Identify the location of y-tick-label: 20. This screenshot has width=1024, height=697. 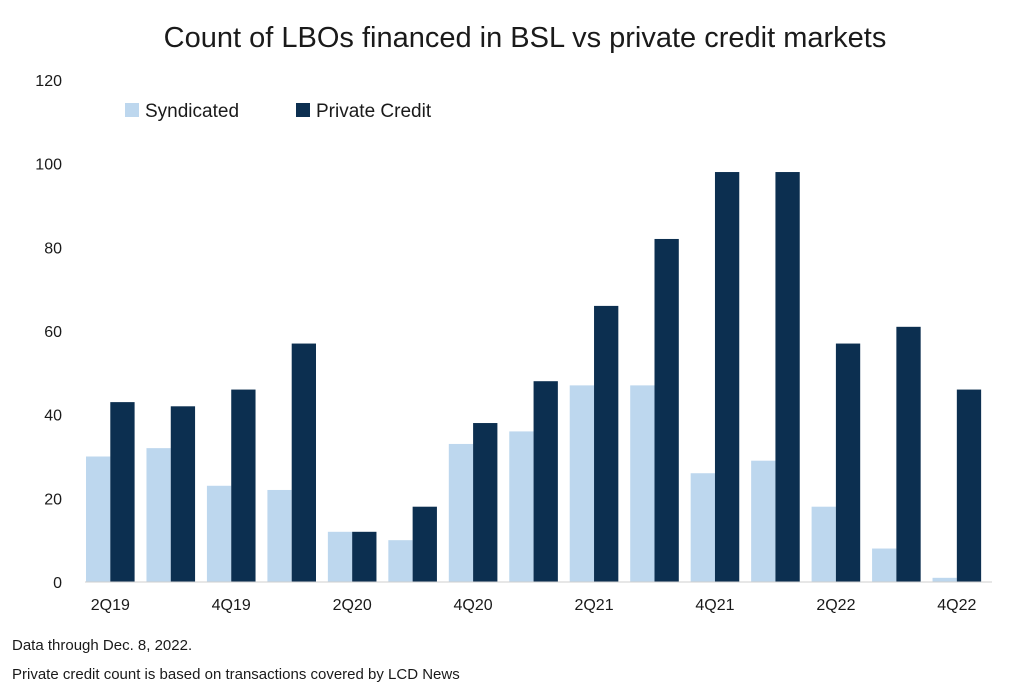
(53, 499).